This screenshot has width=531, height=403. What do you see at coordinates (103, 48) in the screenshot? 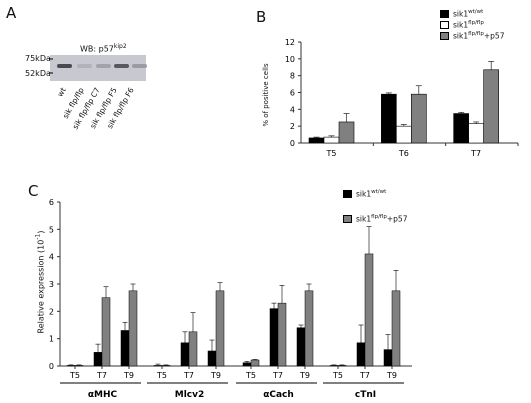
I see `blot-title: WB: p57kip2` at bounding box center [103, 48].